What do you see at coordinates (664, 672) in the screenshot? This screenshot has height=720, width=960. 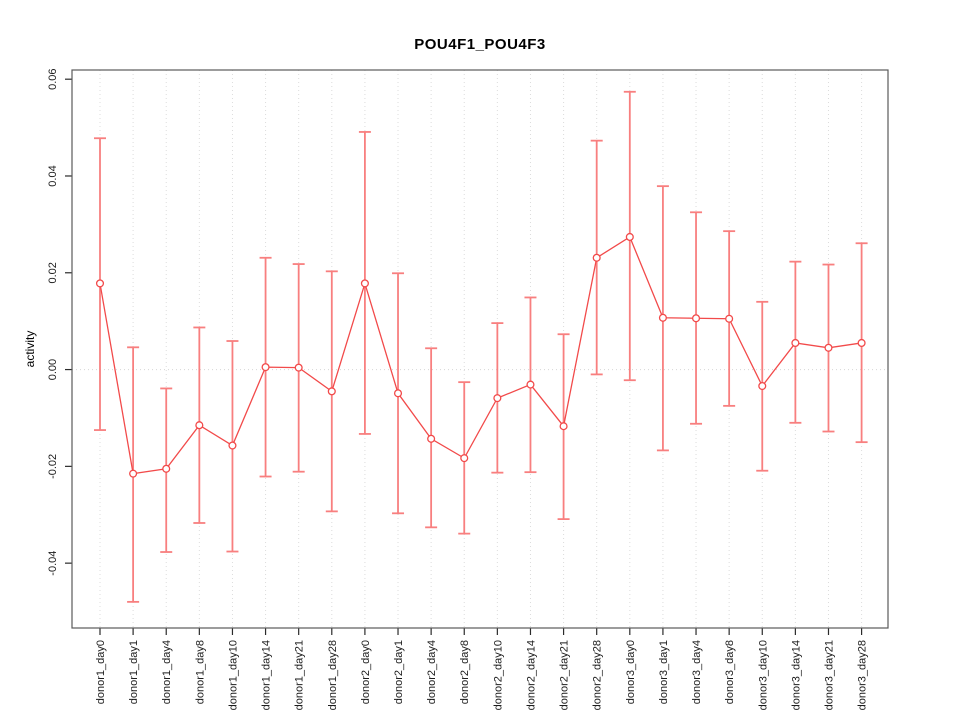 I see `x-tick-label: donor3_day1` at bounding box center [664, 672].